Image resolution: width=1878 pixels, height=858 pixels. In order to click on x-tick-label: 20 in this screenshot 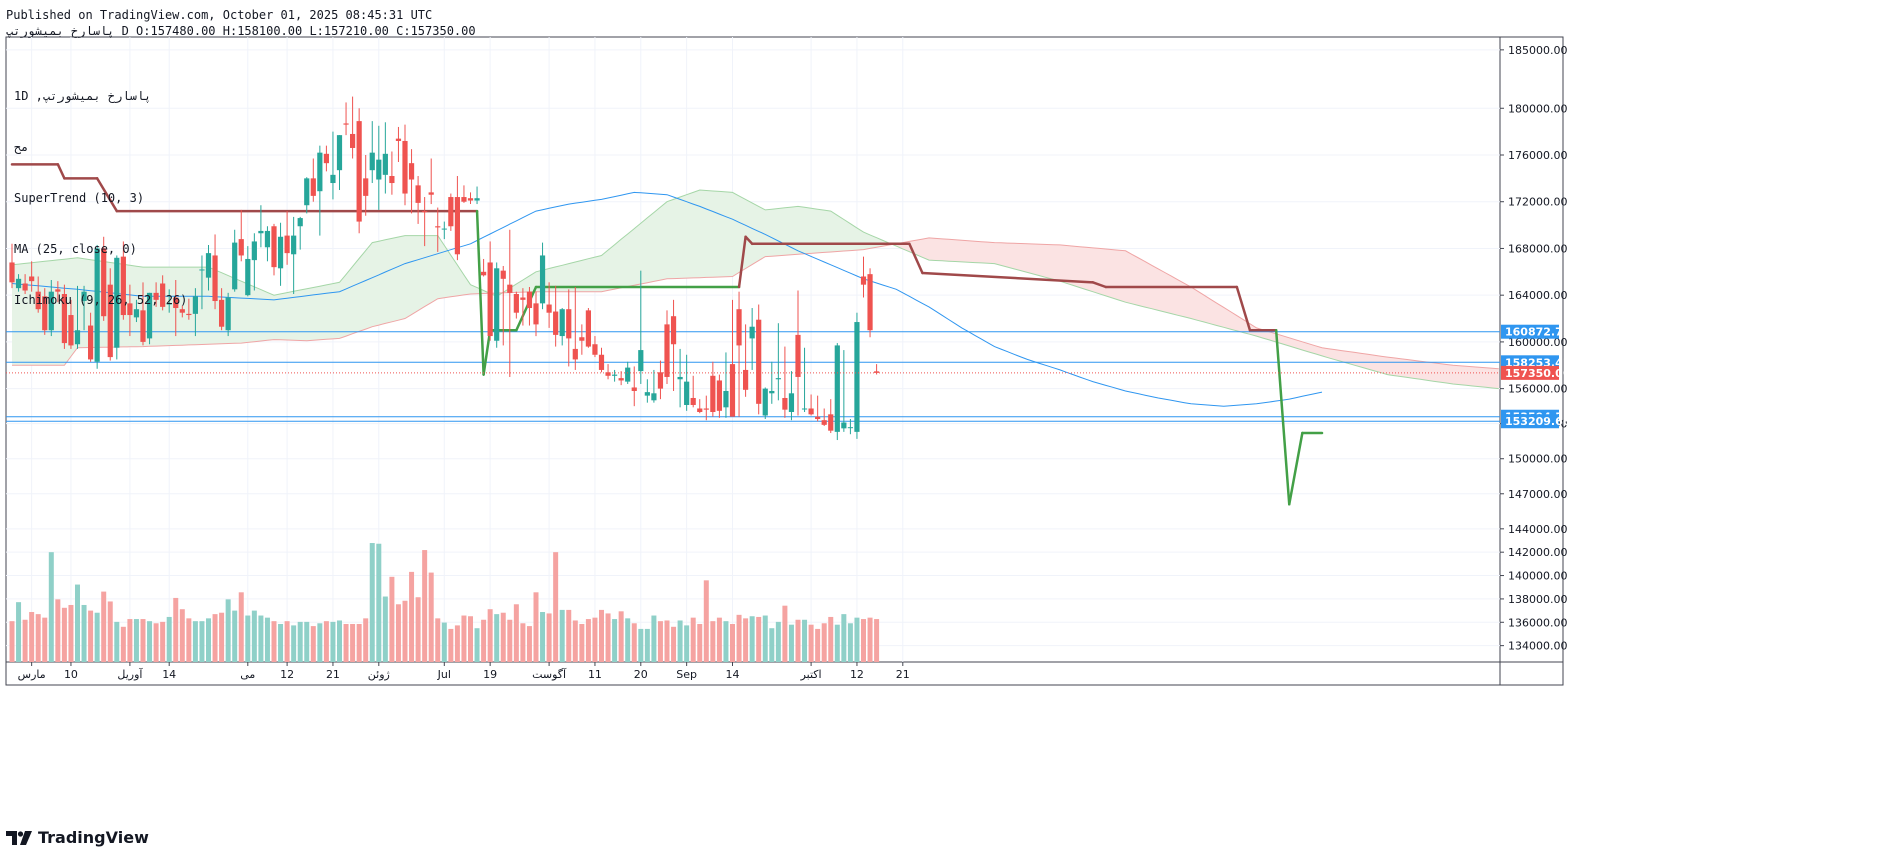, I will do `click(641, 674)`.